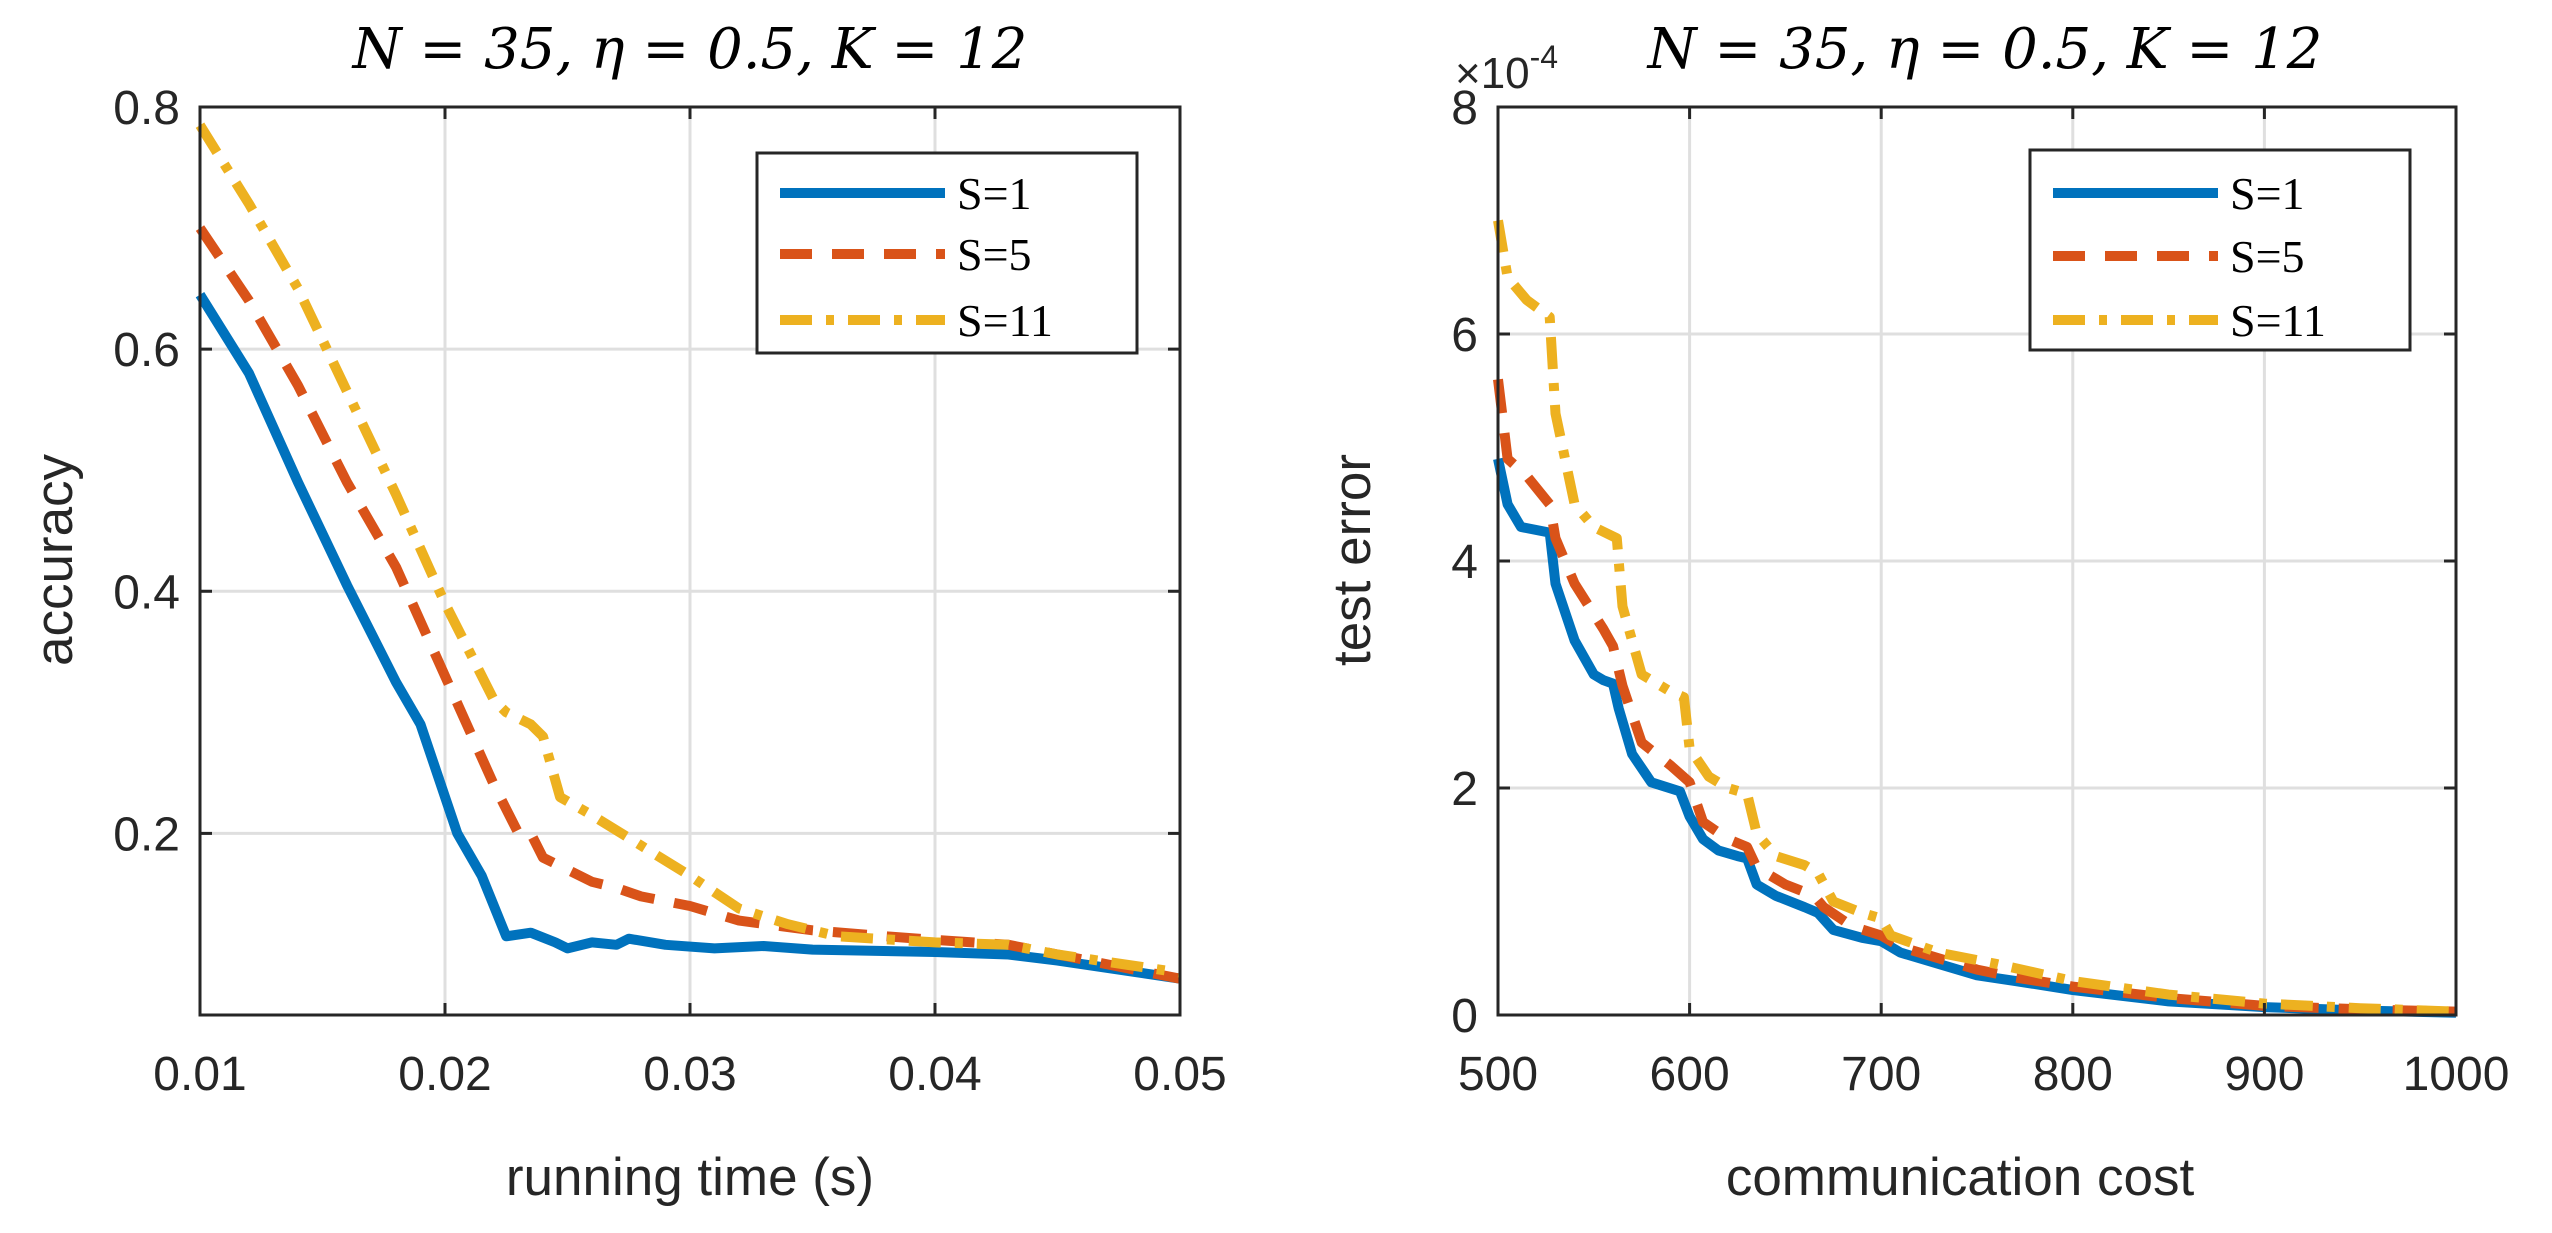 The image size is (2552, 1233). I want to click on x-axis-label: running time (s), so click(690, 1177).